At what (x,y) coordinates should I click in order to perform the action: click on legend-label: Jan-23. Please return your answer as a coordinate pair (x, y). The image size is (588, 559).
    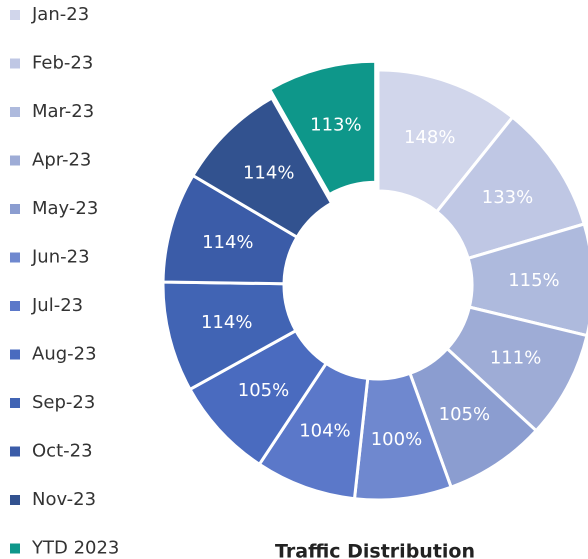
    Looking at the image, I should click on (60, 14).